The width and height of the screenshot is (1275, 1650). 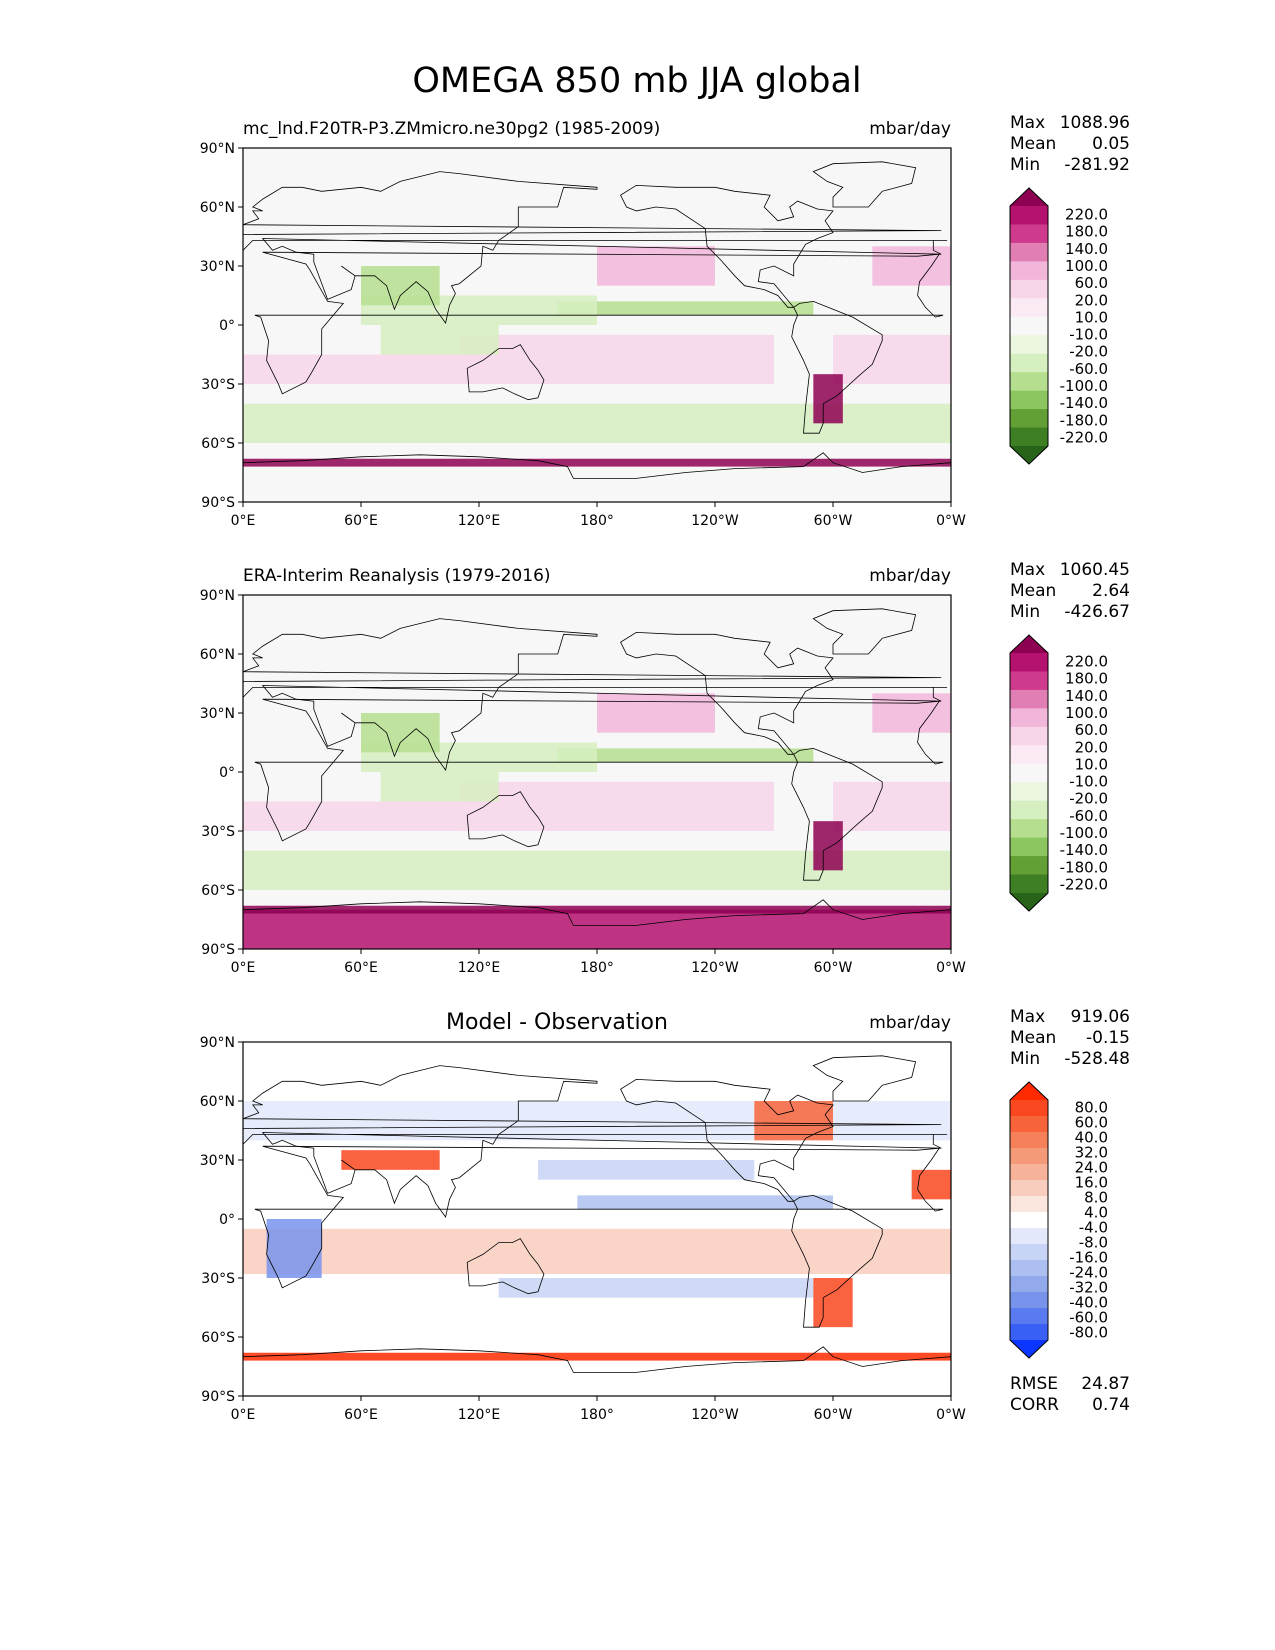 What do you see at coordinates (1095, 123) in the screenshot?
I see `stat-value-max: 1088.96` at bounding box center [1095, 123].